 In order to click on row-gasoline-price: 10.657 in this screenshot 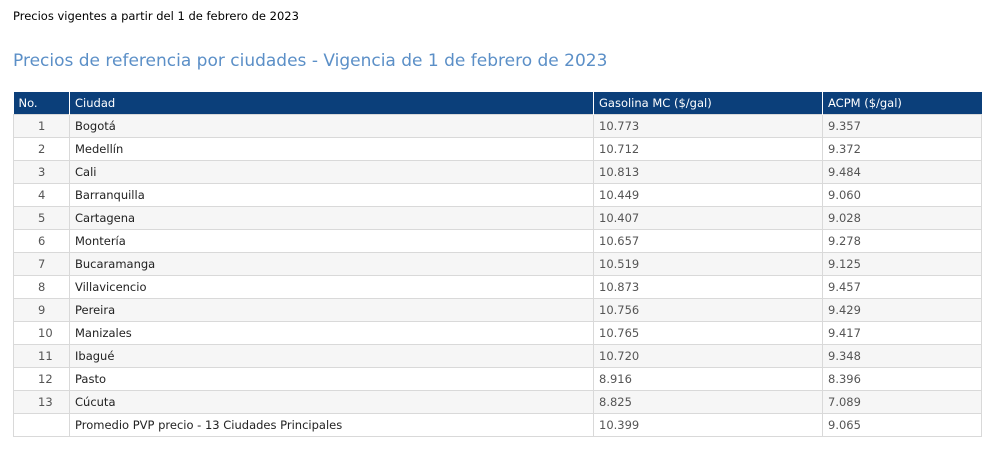, I will do `click(708, 241)`.